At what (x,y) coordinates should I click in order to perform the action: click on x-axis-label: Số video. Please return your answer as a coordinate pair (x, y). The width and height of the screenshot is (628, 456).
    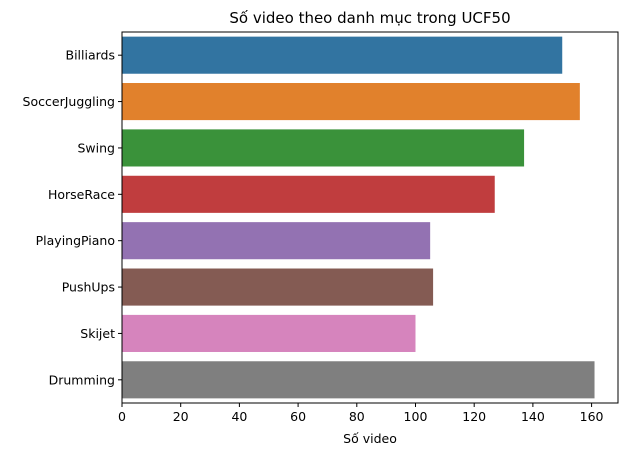
    Looking at the image, I should click on (370, 438).